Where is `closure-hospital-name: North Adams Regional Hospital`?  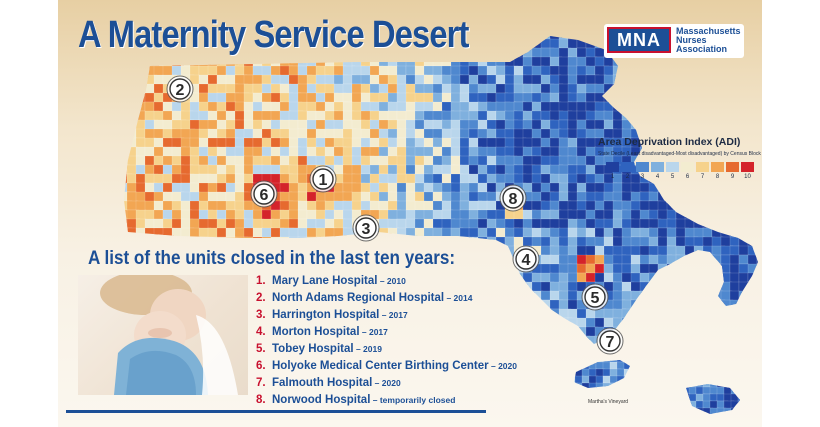
closure-hospital-name: North Adams Regional Hospital is located at coordinates (358, 298).